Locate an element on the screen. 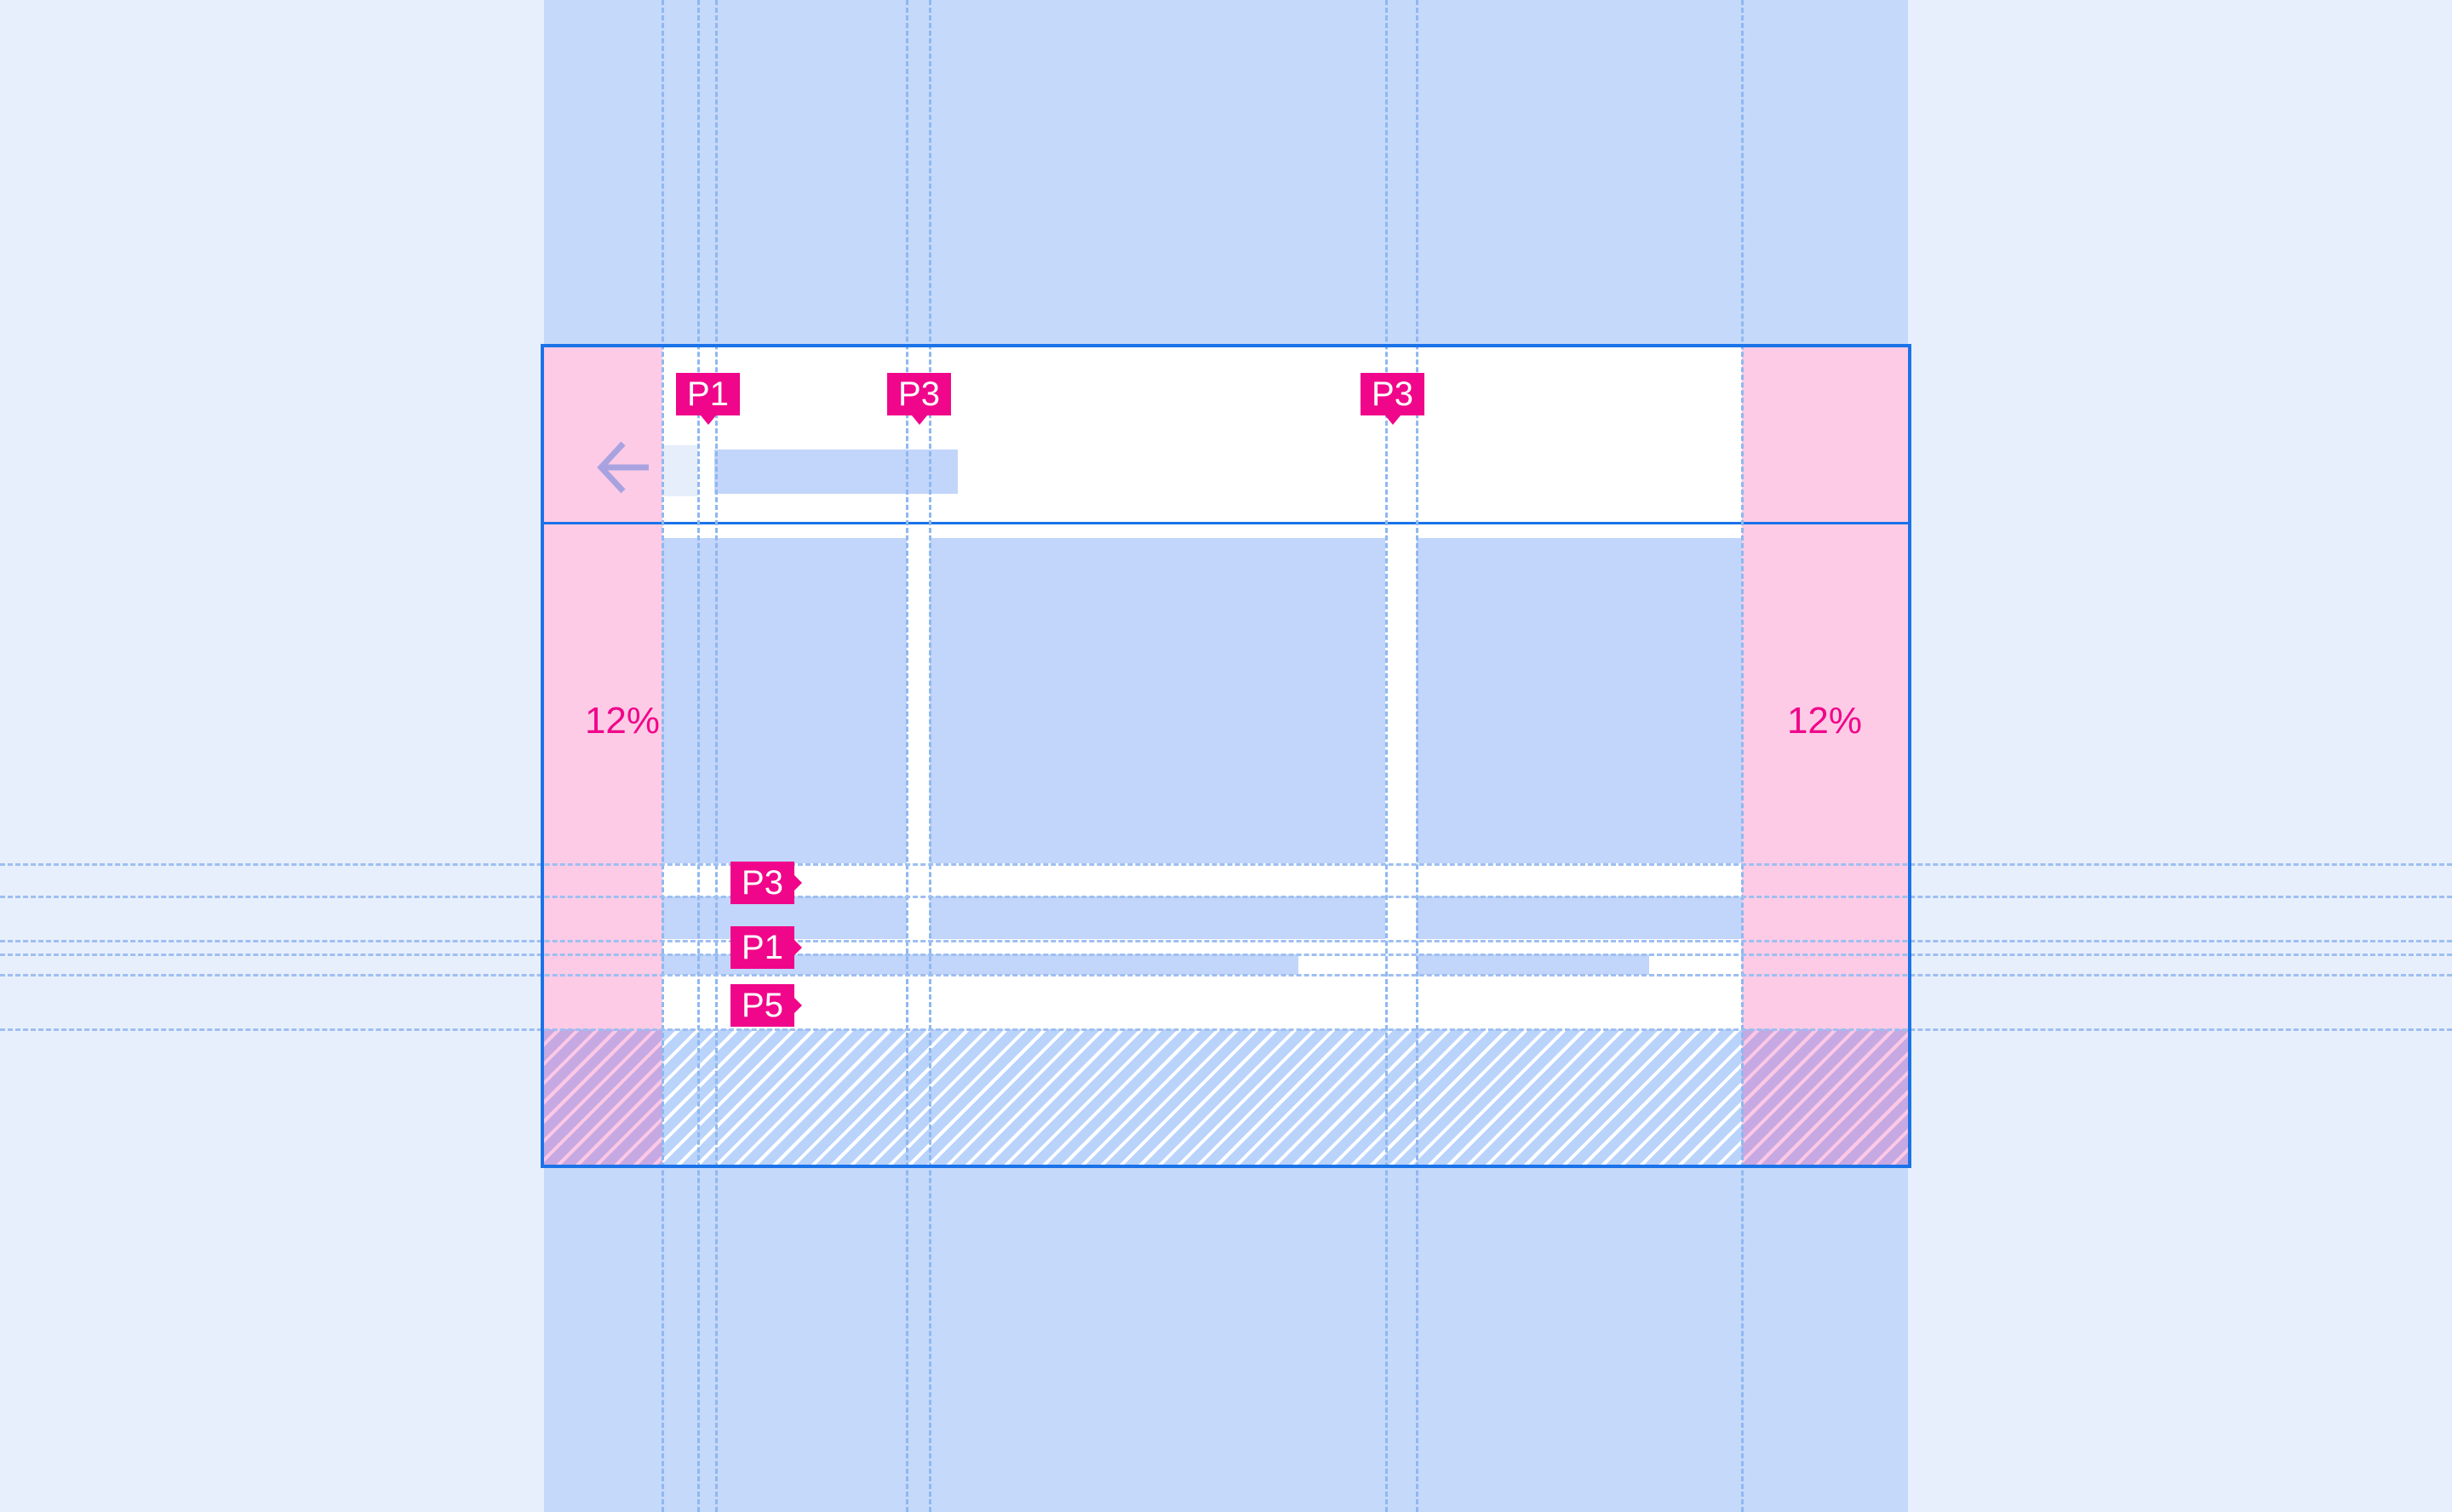 This screenshot has width=2452, height=1512. header-divider is located at coordinates (1226, 523).